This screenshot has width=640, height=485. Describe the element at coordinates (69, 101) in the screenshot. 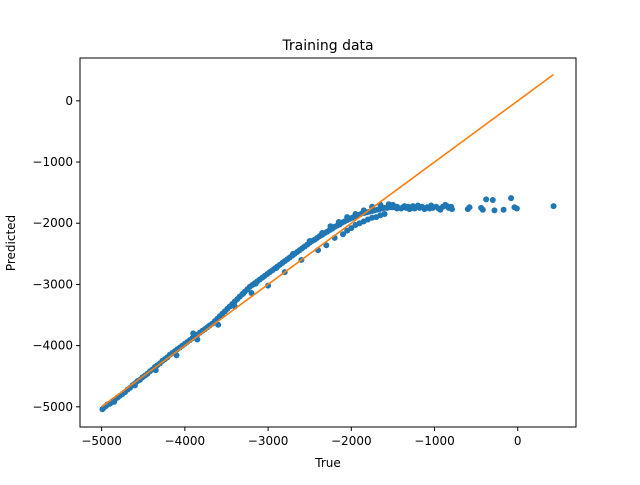

I see `y-tick-label: 0` at that location.